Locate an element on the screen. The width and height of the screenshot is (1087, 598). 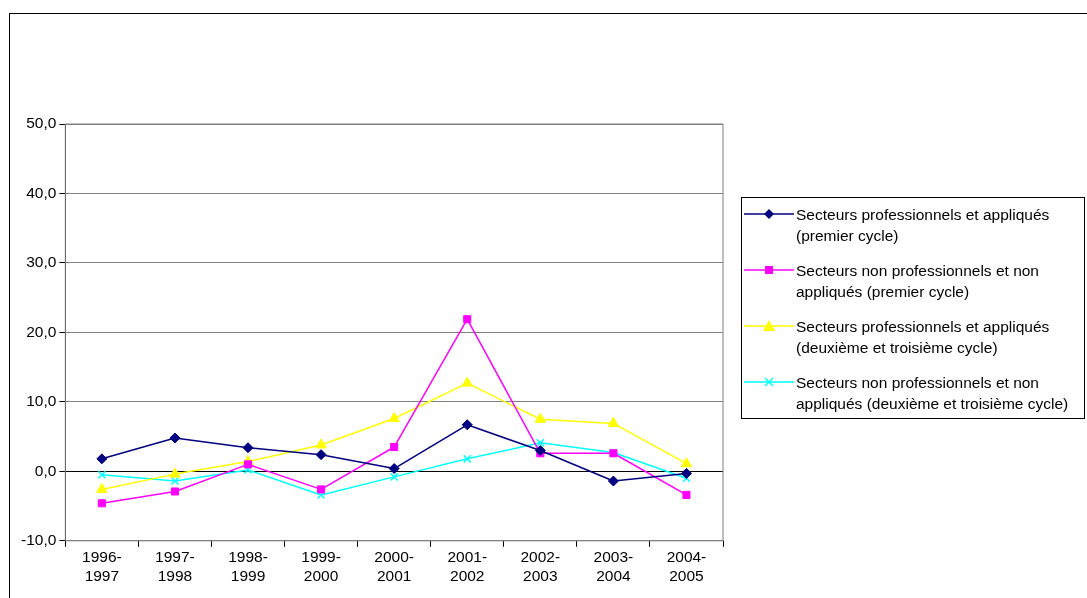
x-tick-label: 1999-2000 is located at coordinates (321, 566).